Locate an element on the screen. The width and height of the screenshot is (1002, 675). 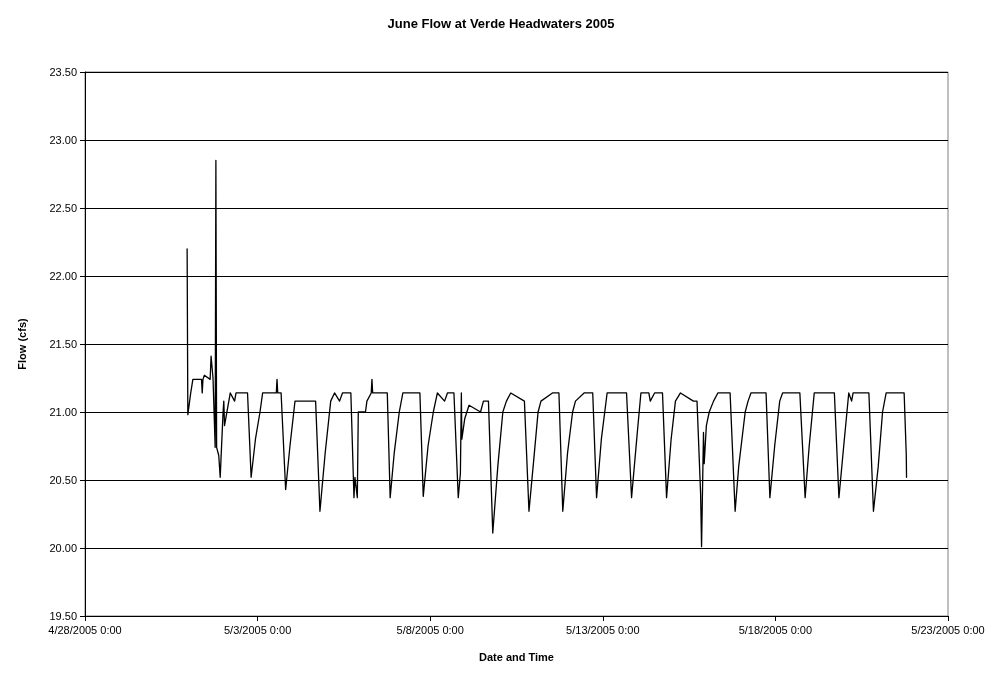
y-tick-label: 19.50 is located at coordinates (63, 616).